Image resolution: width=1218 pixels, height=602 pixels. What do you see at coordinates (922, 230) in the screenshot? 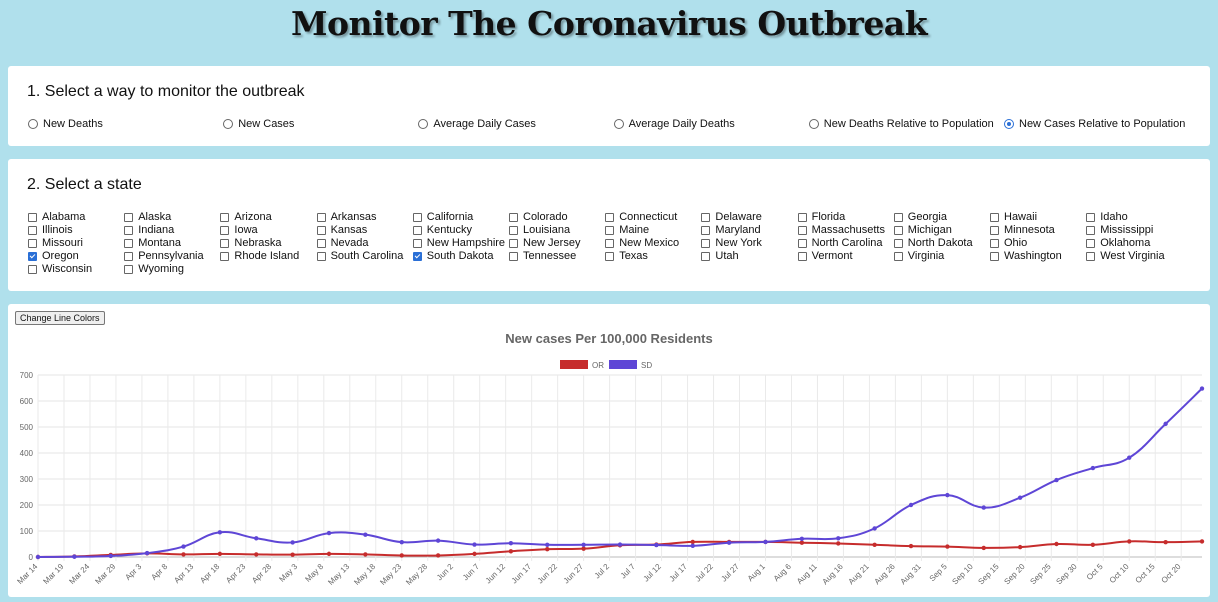
I see `state-option-michigan: Michigan` at bounding box center [922, 230].